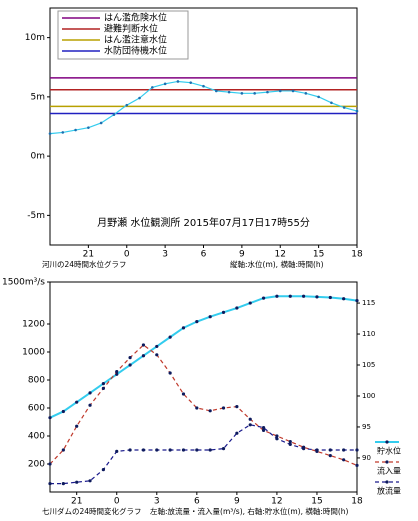  I want to click on y-tick-label: 5m, so click(38, 97).